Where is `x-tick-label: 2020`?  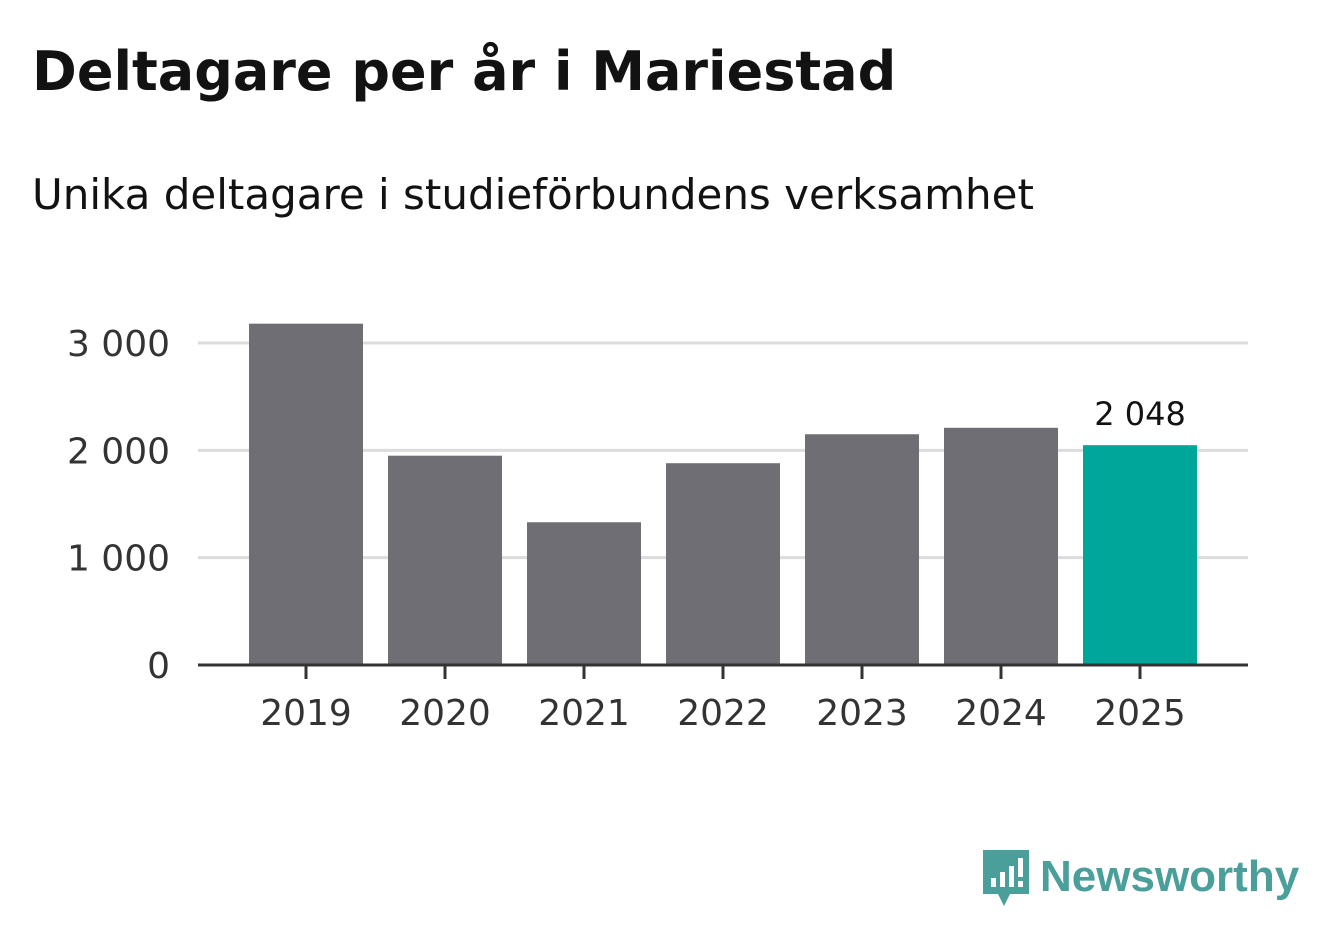 x-tick-label: 2020 is located at coordinates (445, 713).